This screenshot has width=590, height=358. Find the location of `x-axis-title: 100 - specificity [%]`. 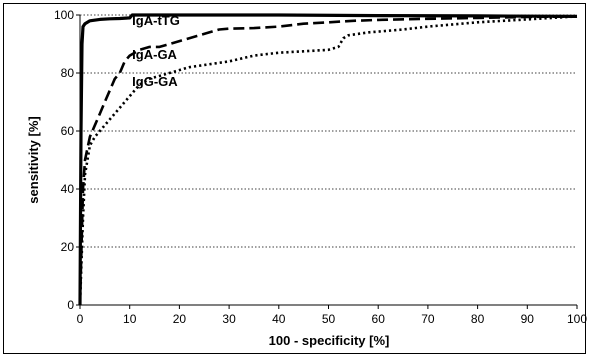

x-axis-title: 100 - specificity [%] is located at coordinates (329, 340).